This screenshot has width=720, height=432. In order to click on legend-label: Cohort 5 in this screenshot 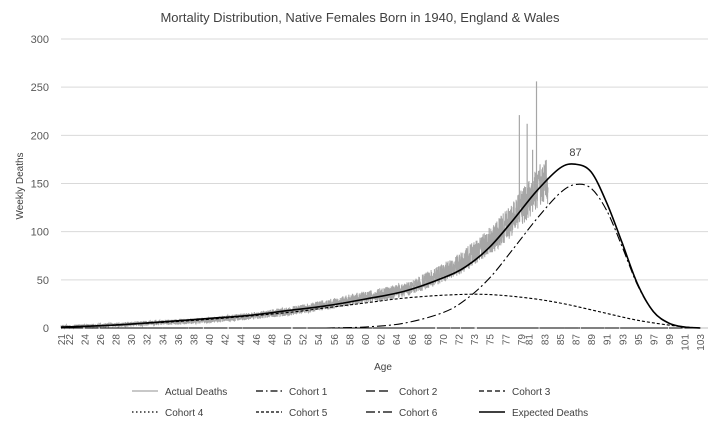, I will do `click(308, 413)`.